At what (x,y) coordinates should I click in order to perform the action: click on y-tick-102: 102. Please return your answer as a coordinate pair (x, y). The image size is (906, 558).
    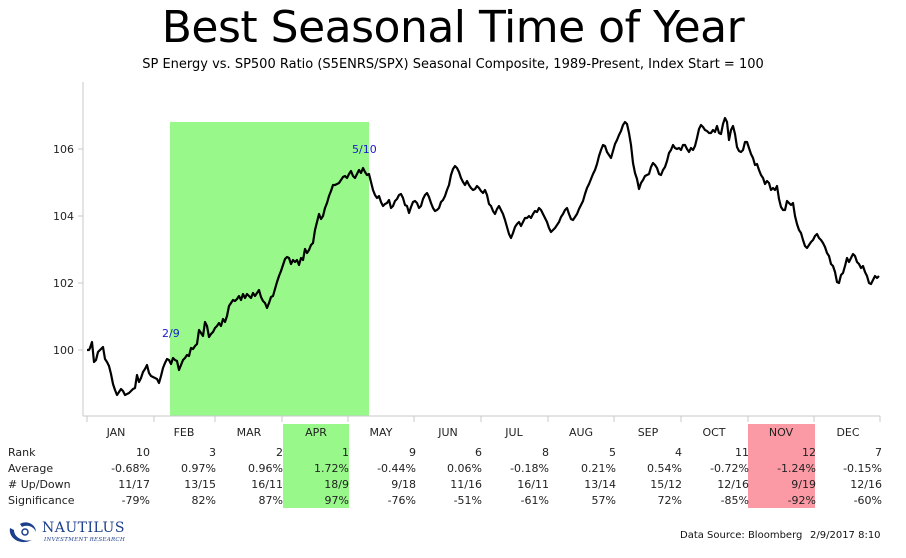
    Looking at the image, I should click on (63, 283).